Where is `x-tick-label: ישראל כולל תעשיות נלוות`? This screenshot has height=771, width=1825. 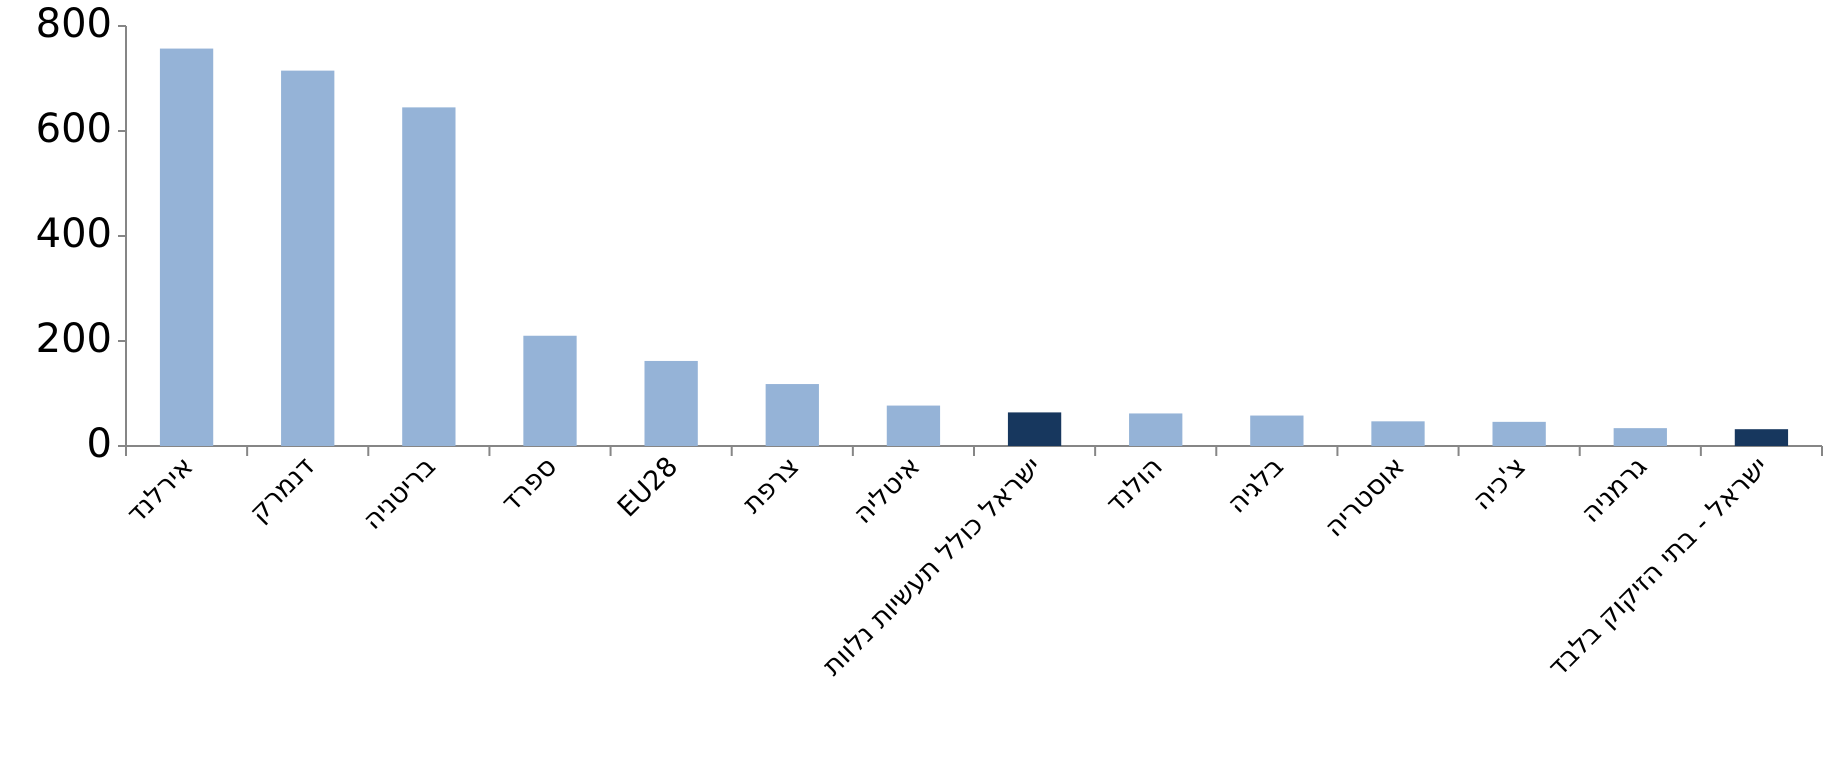 x-tick-label: ישראל כולל תעשיות נלוות is located at coordinates (932, 566).